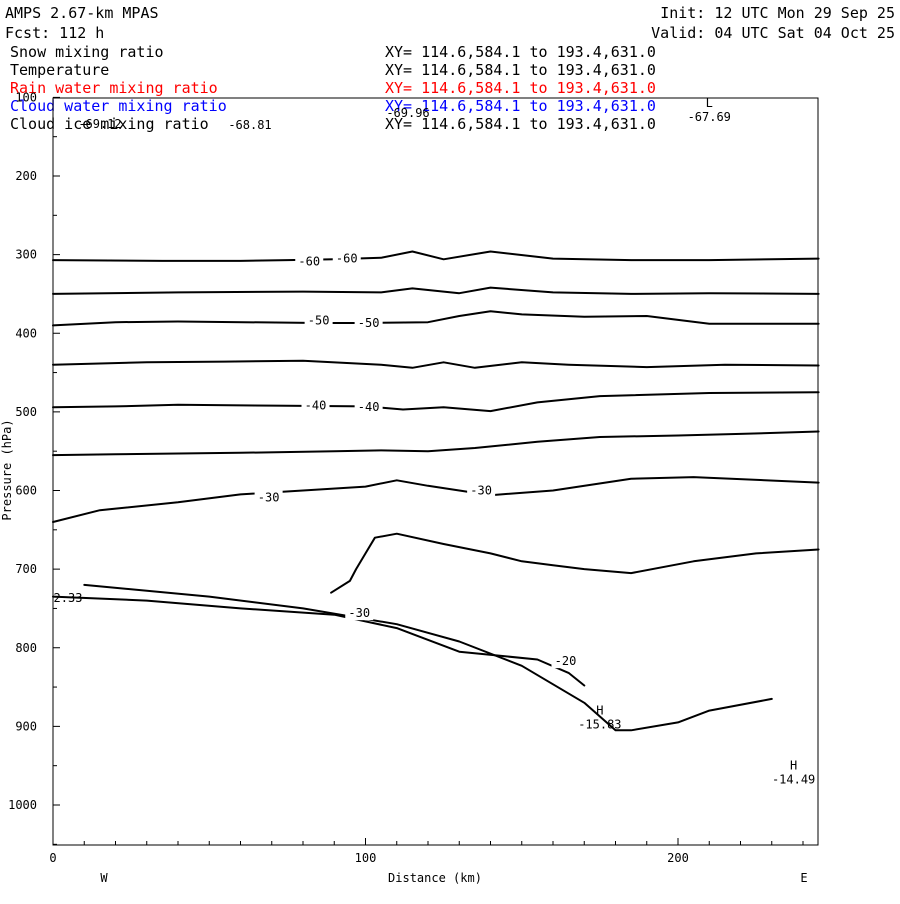  I want to click on y-tick-label: 900, so click(26, 726).